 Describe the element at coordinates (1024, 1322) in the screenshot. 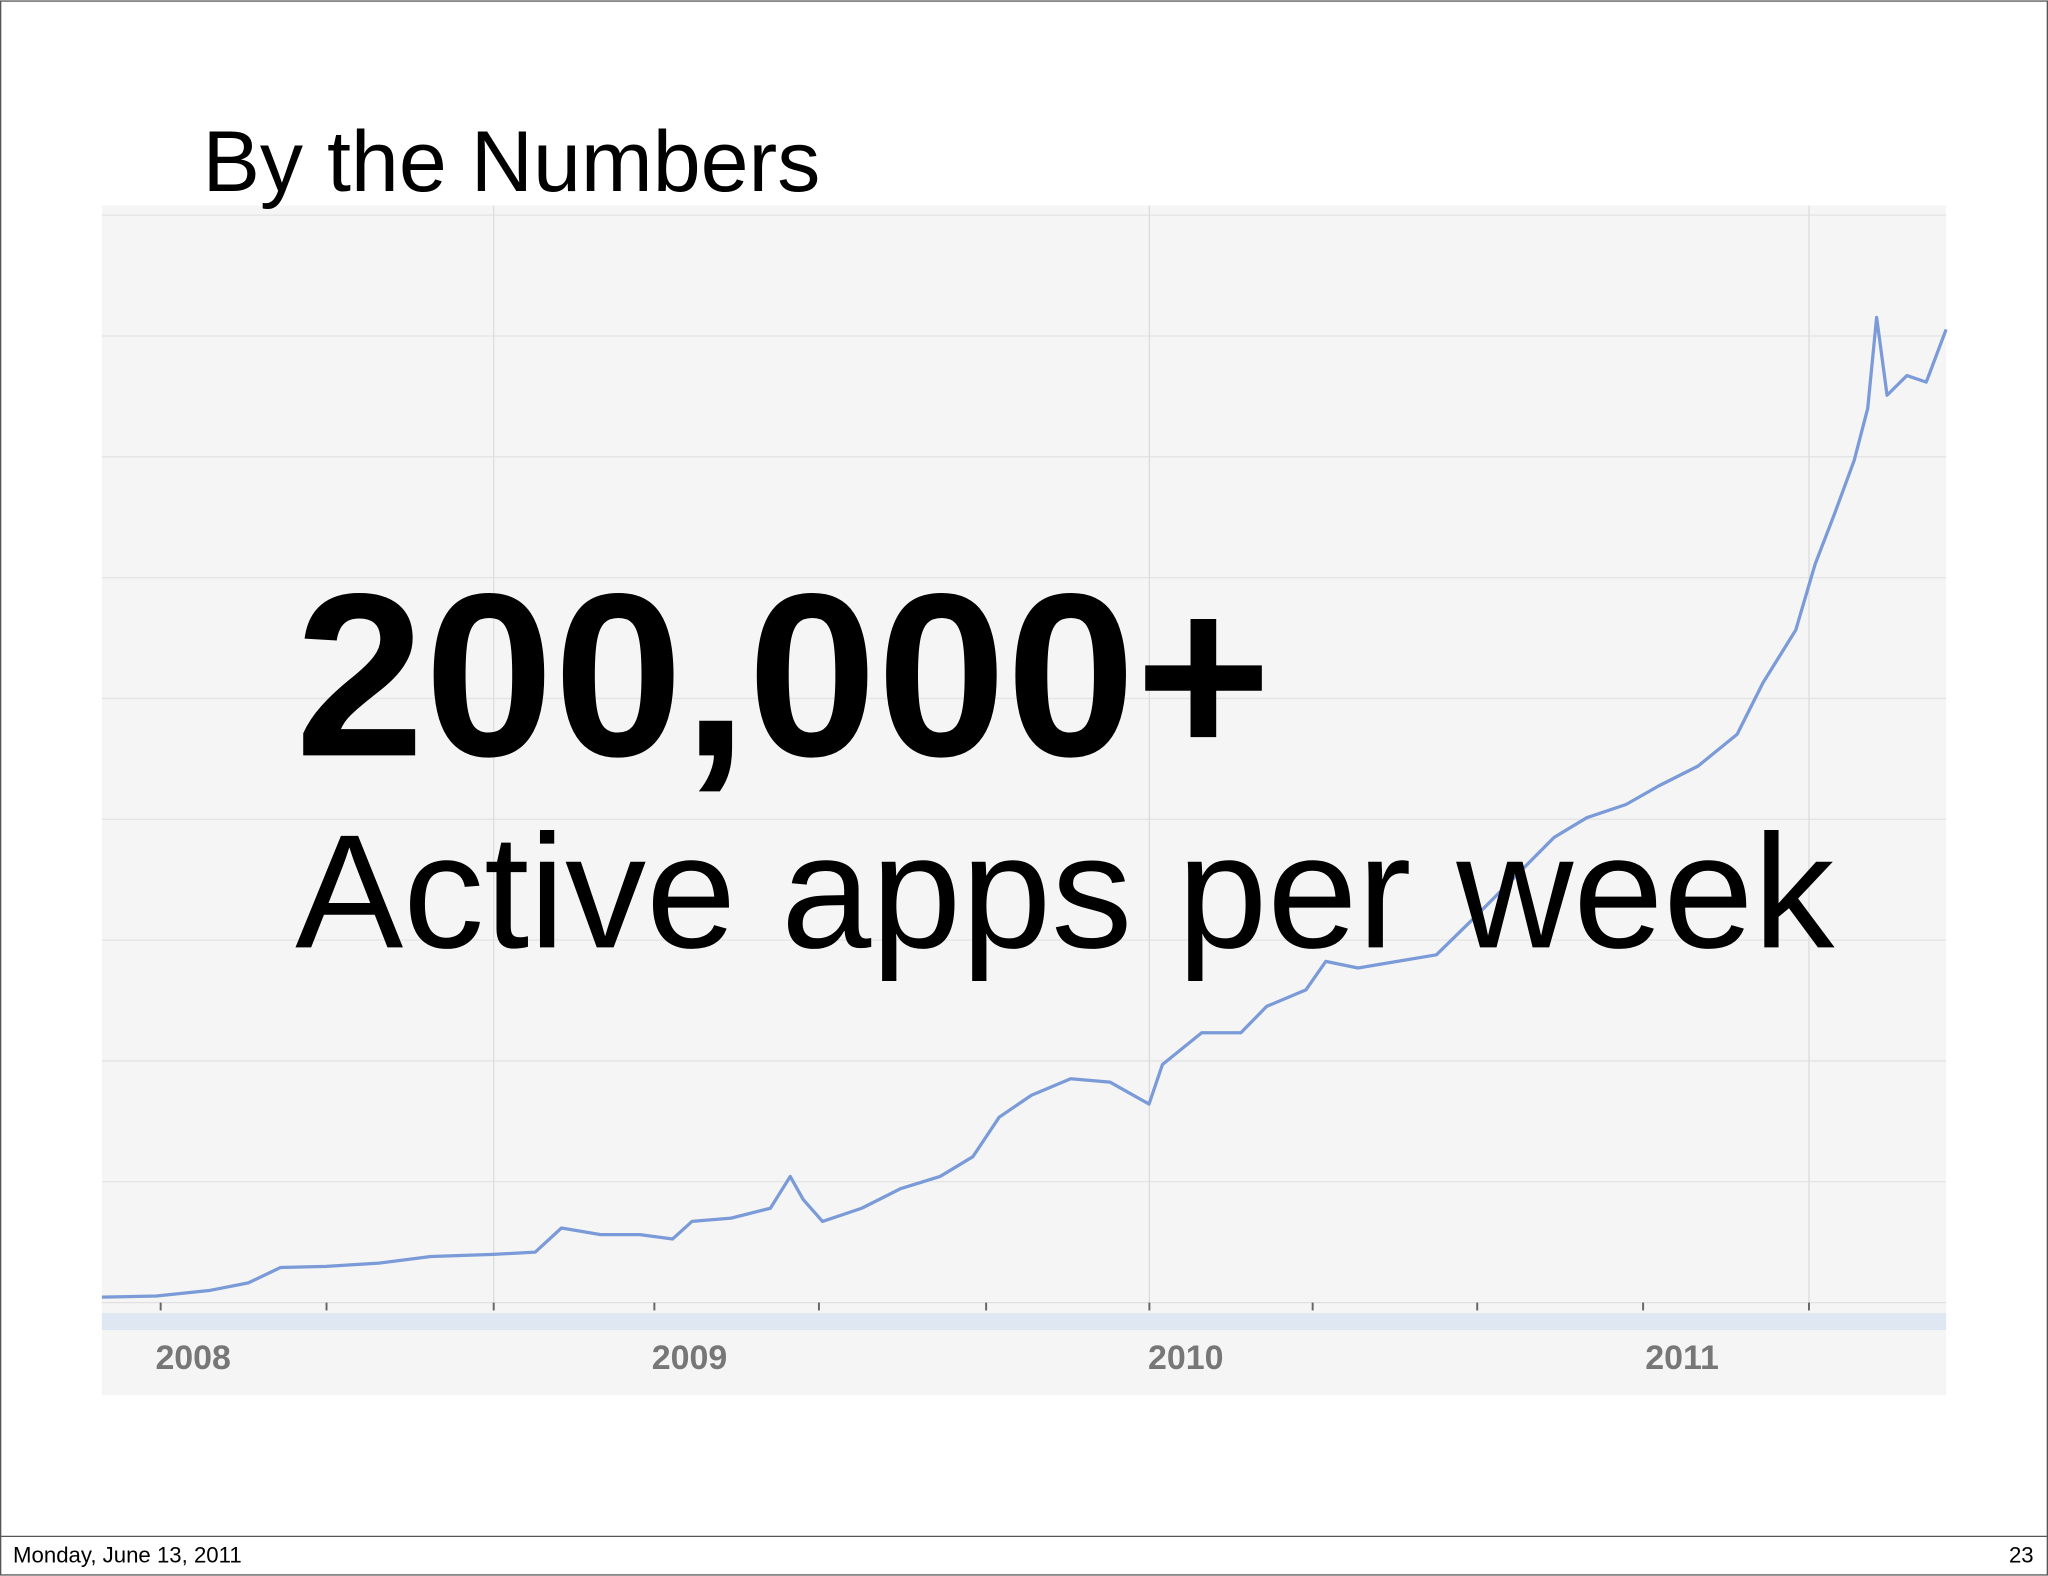

I see `range-band` at that location.